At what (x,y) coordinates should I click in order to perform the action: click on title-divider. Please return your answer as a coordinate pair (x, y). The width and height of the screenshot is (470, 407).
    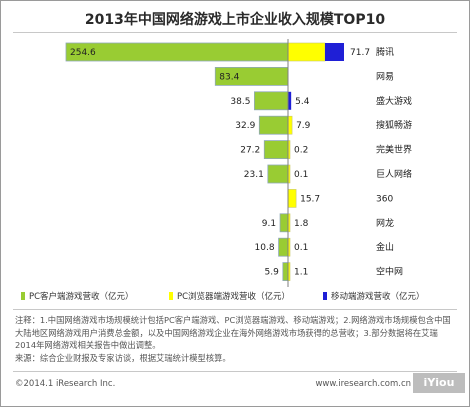
    Looking at the image, I should click on (235, 32).